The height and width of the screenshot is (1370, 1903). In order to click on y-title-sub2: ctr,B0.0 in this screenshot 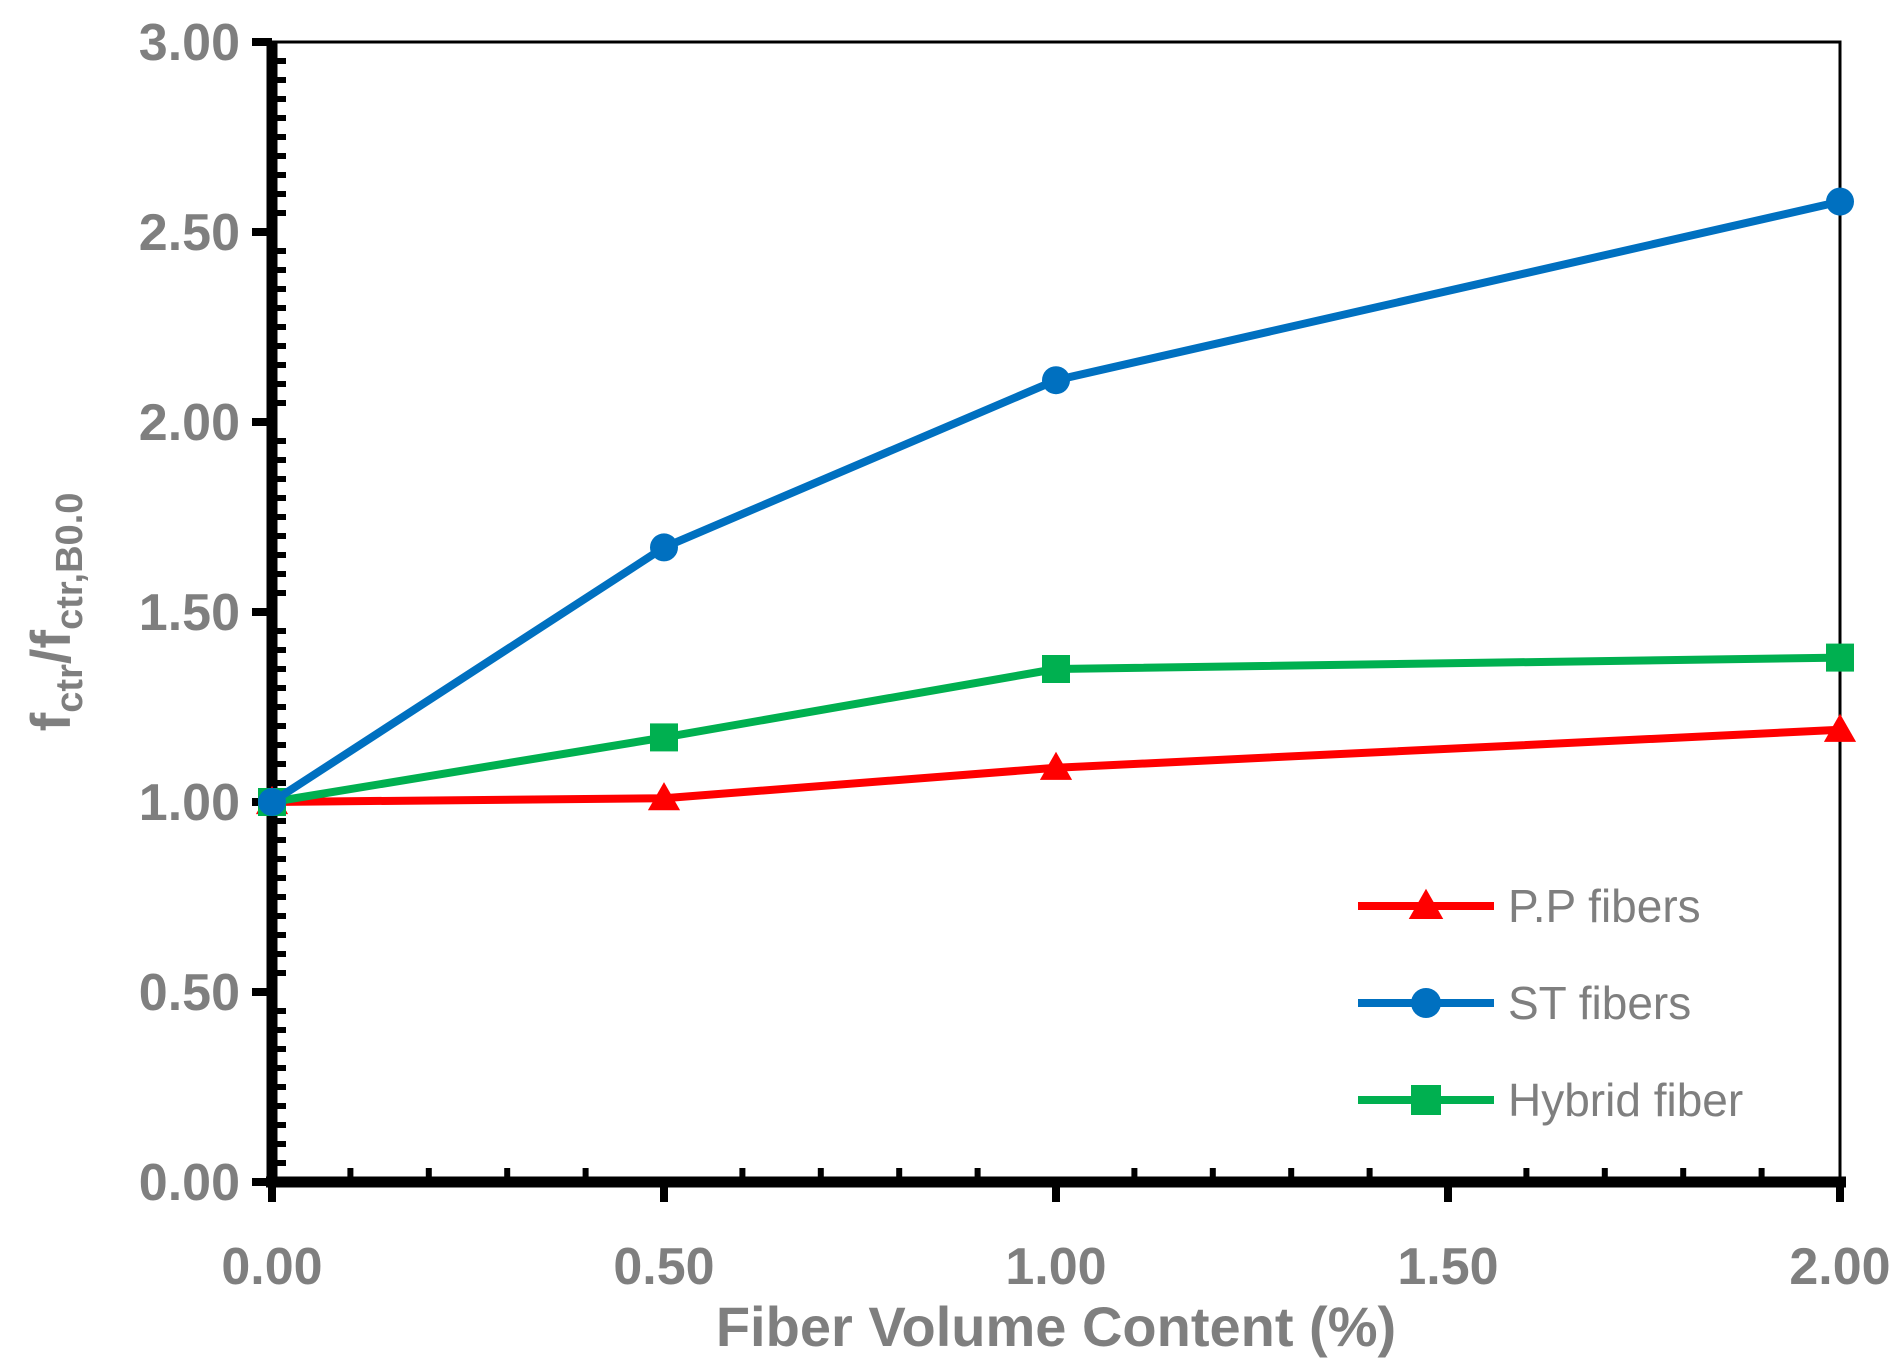, I will do `click(70, 561)`.